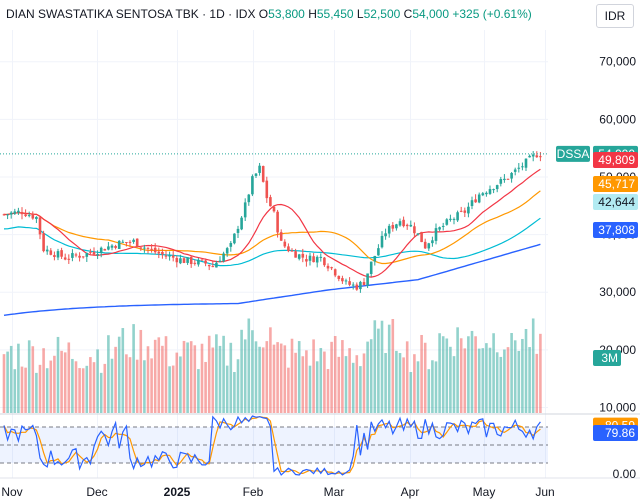 Image resolution: width=640 pixels, height=502 pixels. I want to click on volume-tag: 3M, so click(609, 358).